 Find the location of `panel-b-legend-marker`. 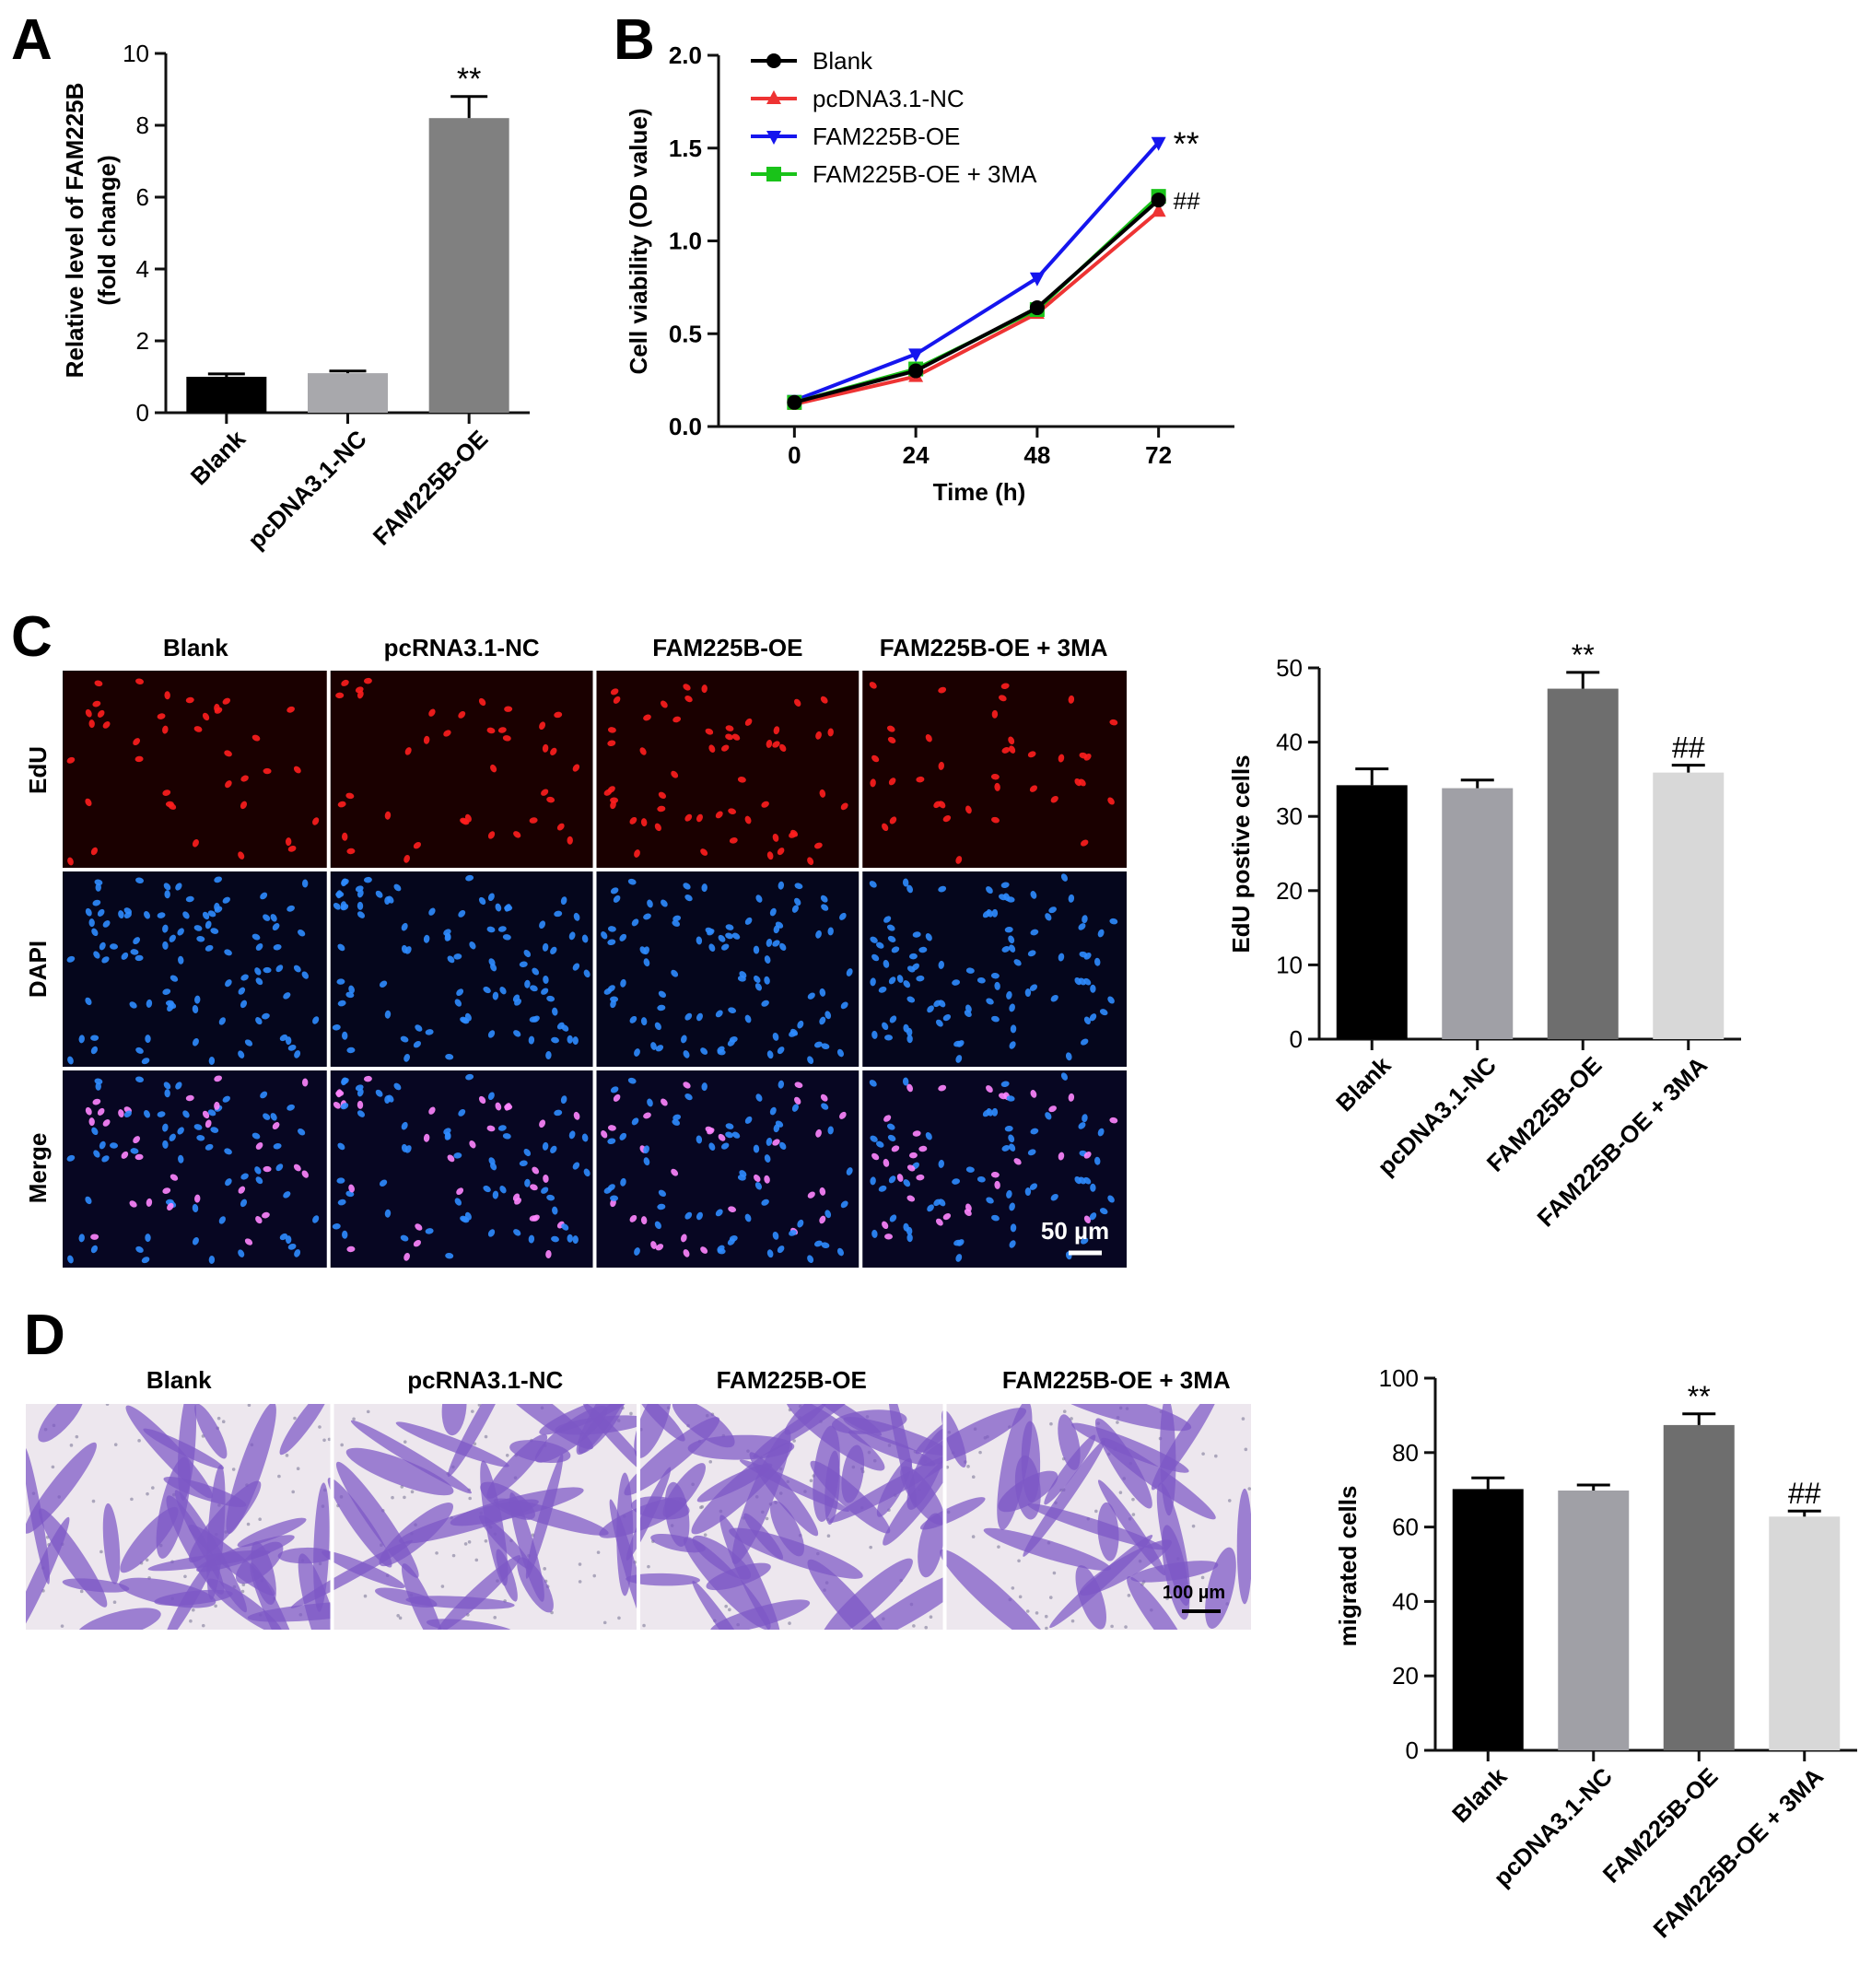

panel-b-legend-marker is located at coordinates (773, 174).